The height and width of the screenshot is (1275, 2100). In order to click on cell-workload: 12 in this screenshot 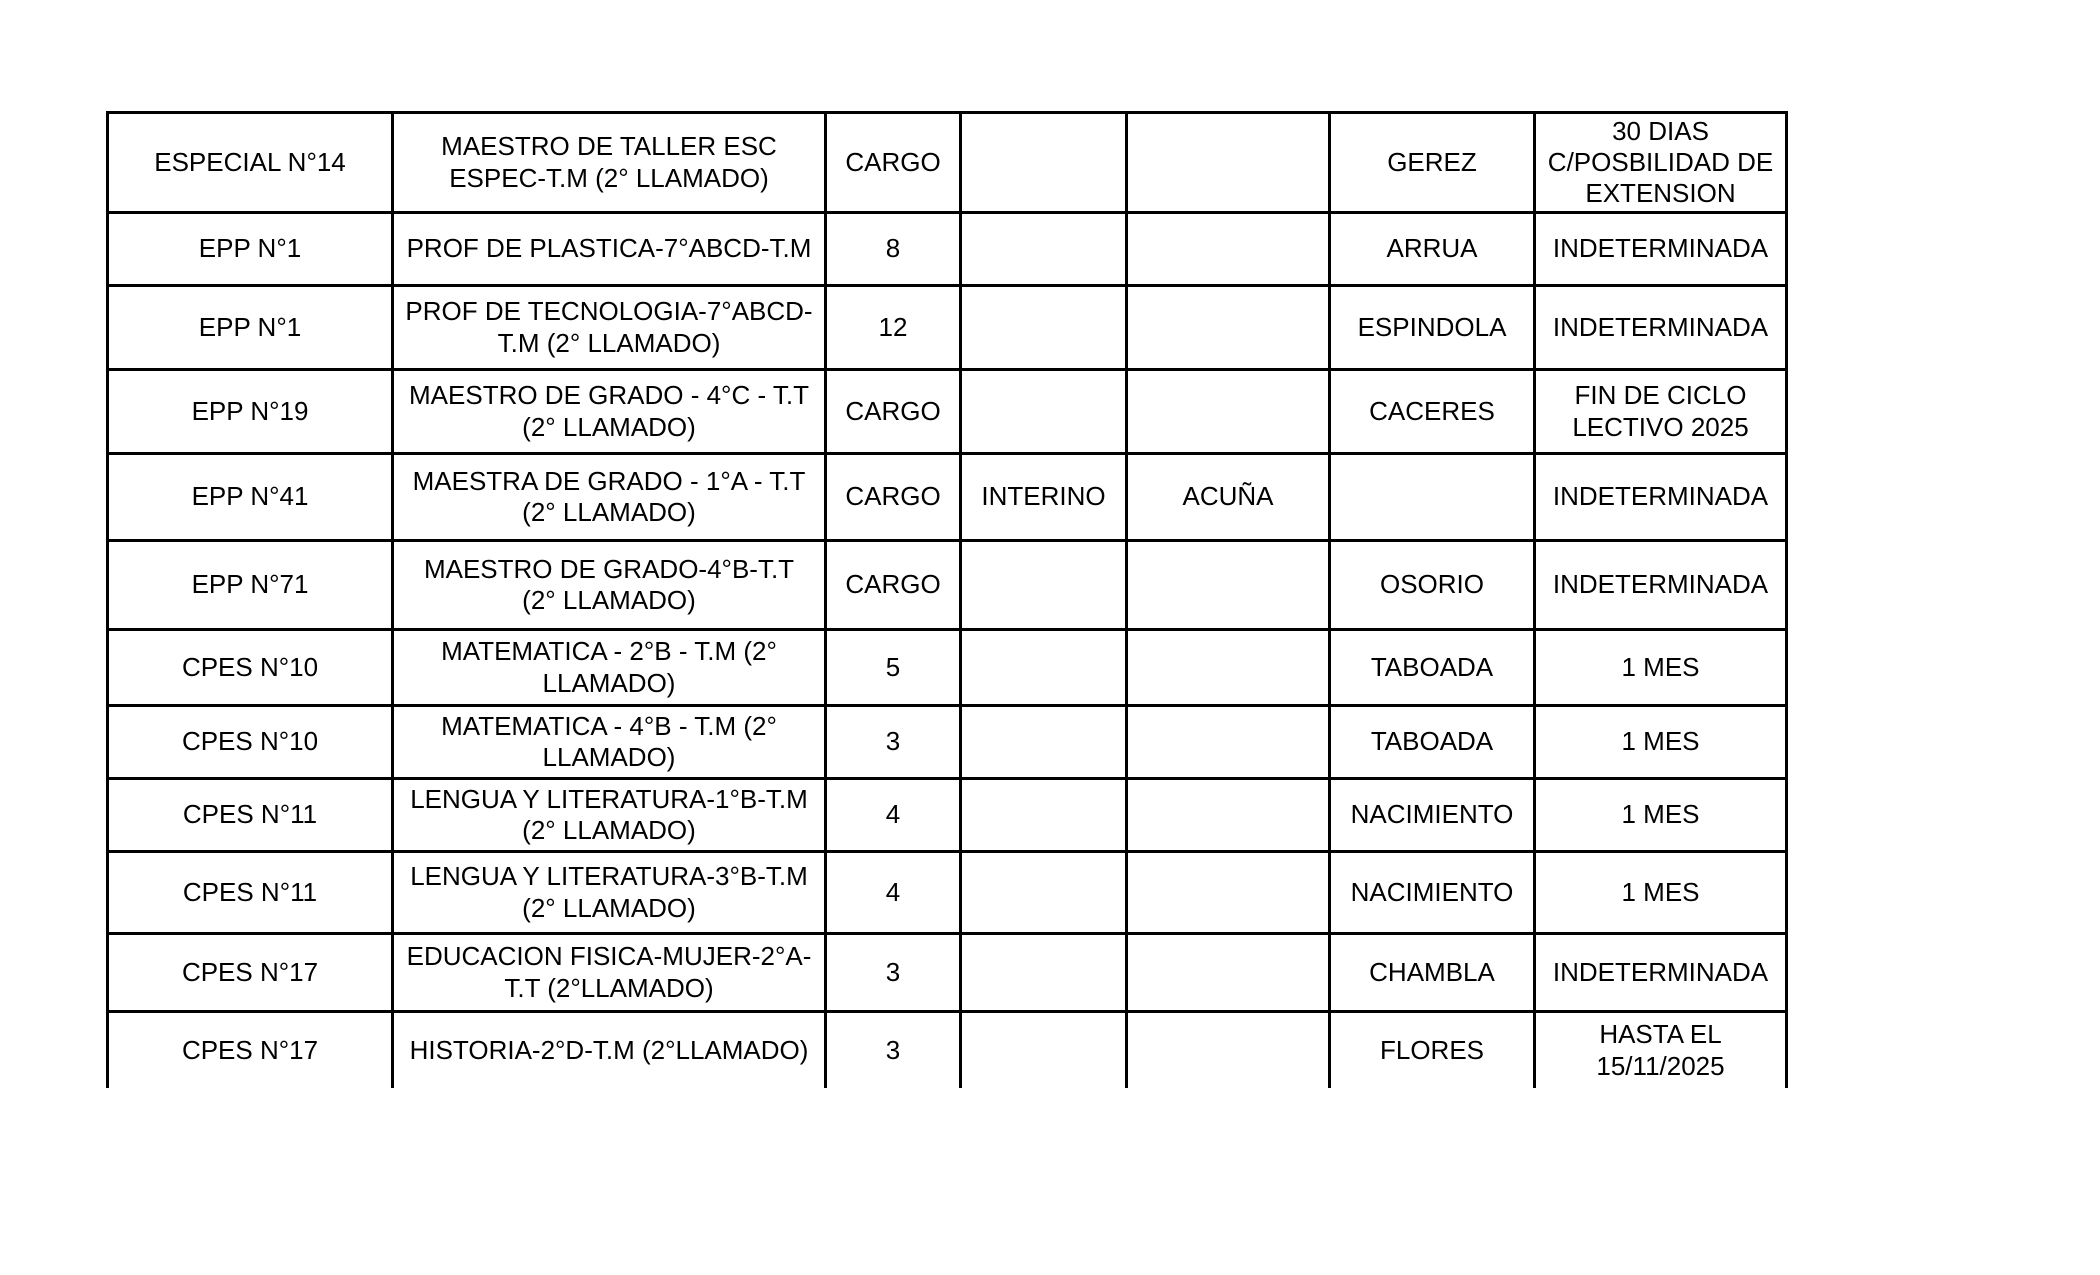, I will do `click(894, 329)`.